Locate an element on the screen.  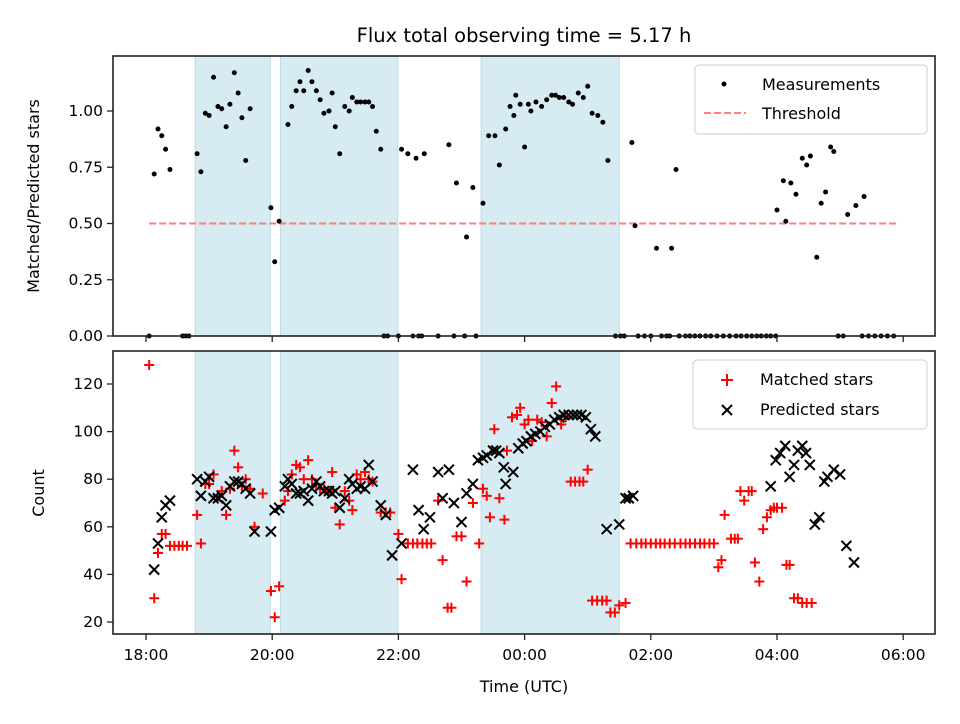
bottom-y-axis-label: Count is located at coordinates (38, 493).